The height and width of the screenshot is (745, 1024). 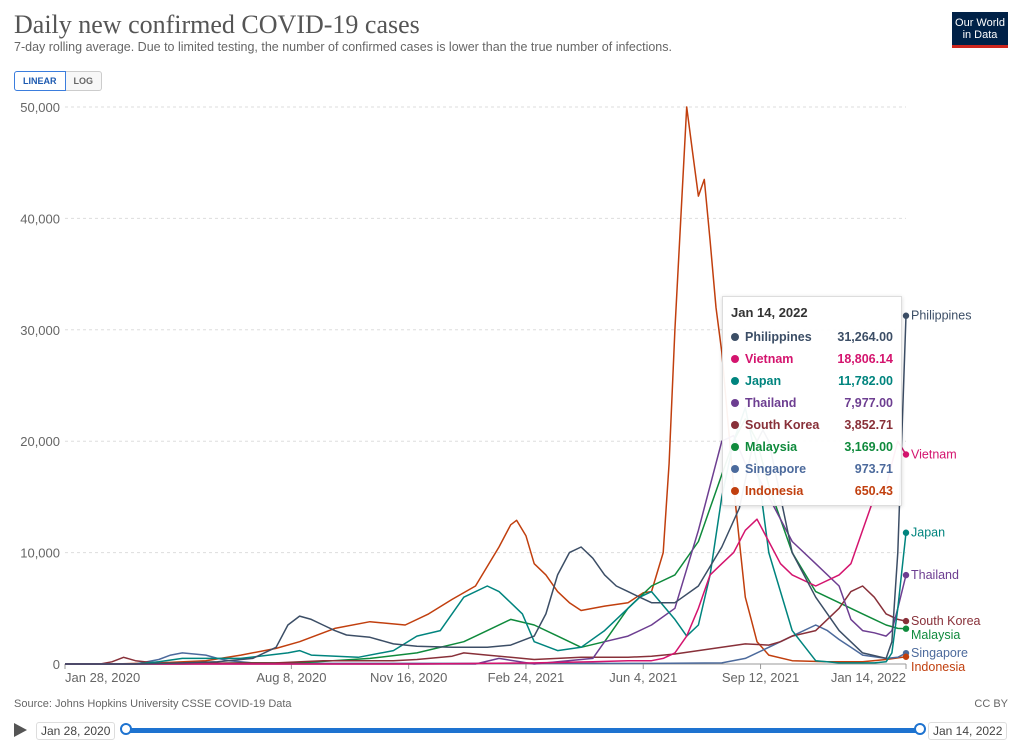 I want to click on tooltip-row-south-korea: South Korea 3,852.71, so click(x=812, y=425).